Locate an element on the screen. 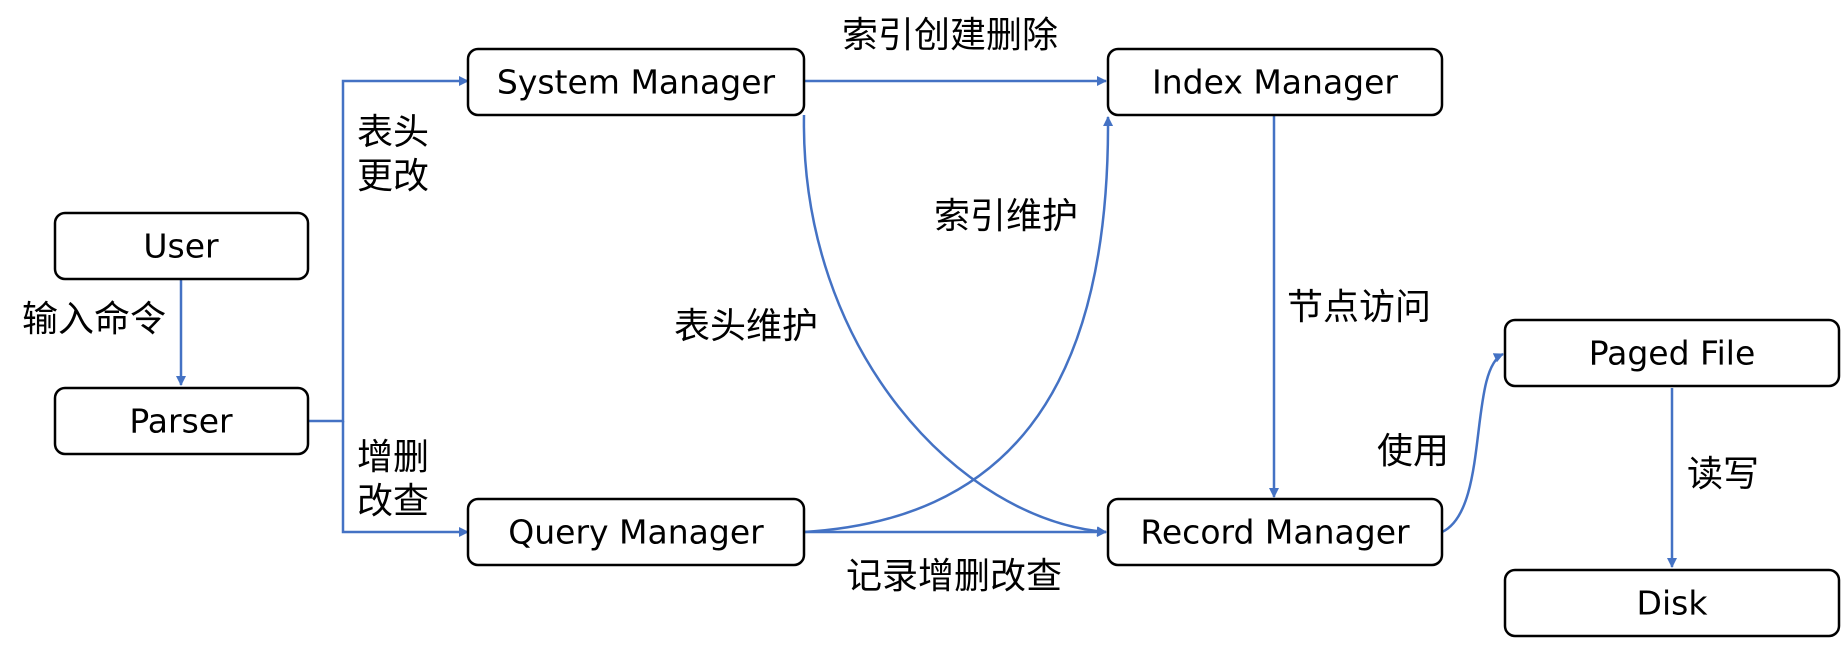 This screenshot has height=648, width=1842. node-record-manager: Record Manager is located at coordinates (1275, 532).